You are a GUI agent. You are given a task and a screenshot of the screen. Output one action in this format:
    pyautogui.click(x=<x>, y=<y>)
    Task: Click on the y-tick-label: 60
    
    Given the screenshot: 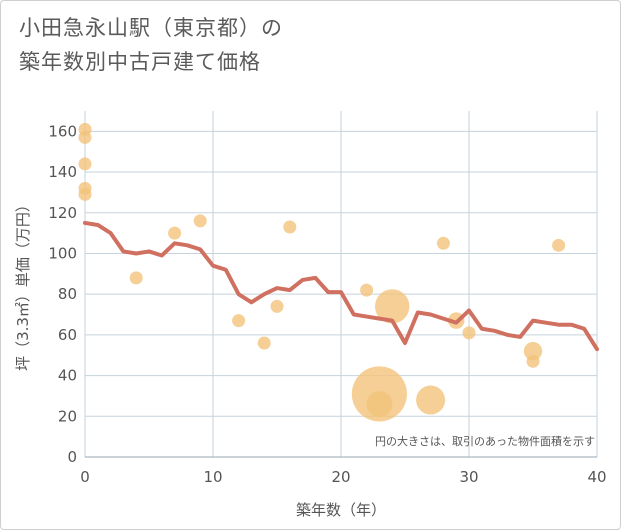 What is the action you would take?
    pyautogui.click(x=67, y=335)
    